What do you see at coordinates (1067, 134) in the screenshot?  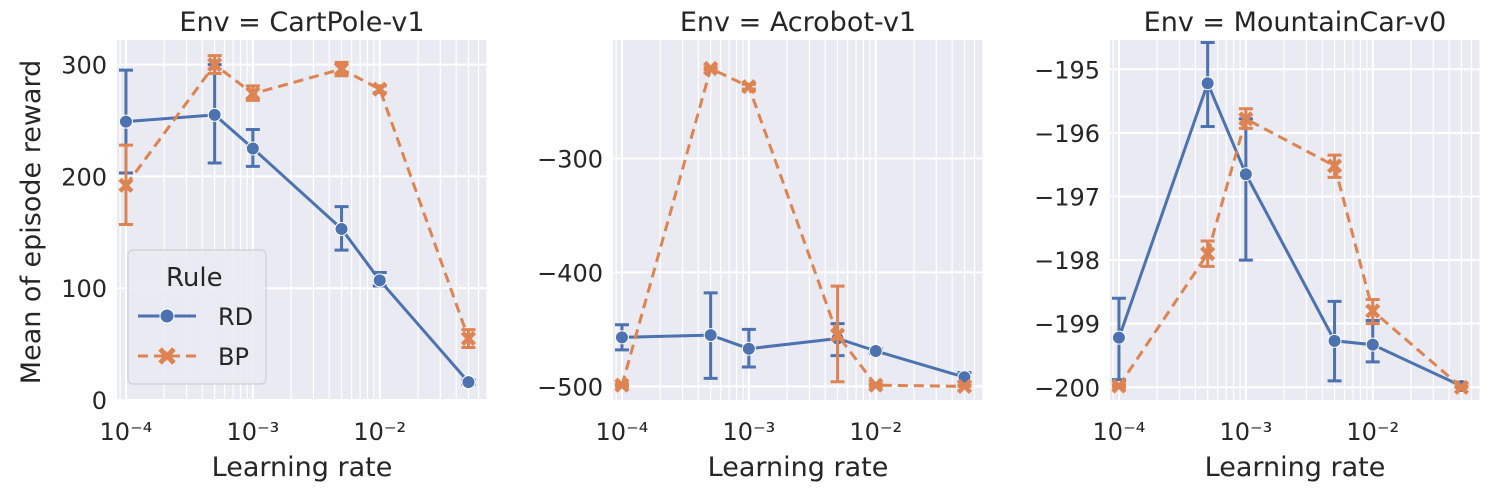 I see `y-tick-label: −196` at bounding box center [1067, 134].